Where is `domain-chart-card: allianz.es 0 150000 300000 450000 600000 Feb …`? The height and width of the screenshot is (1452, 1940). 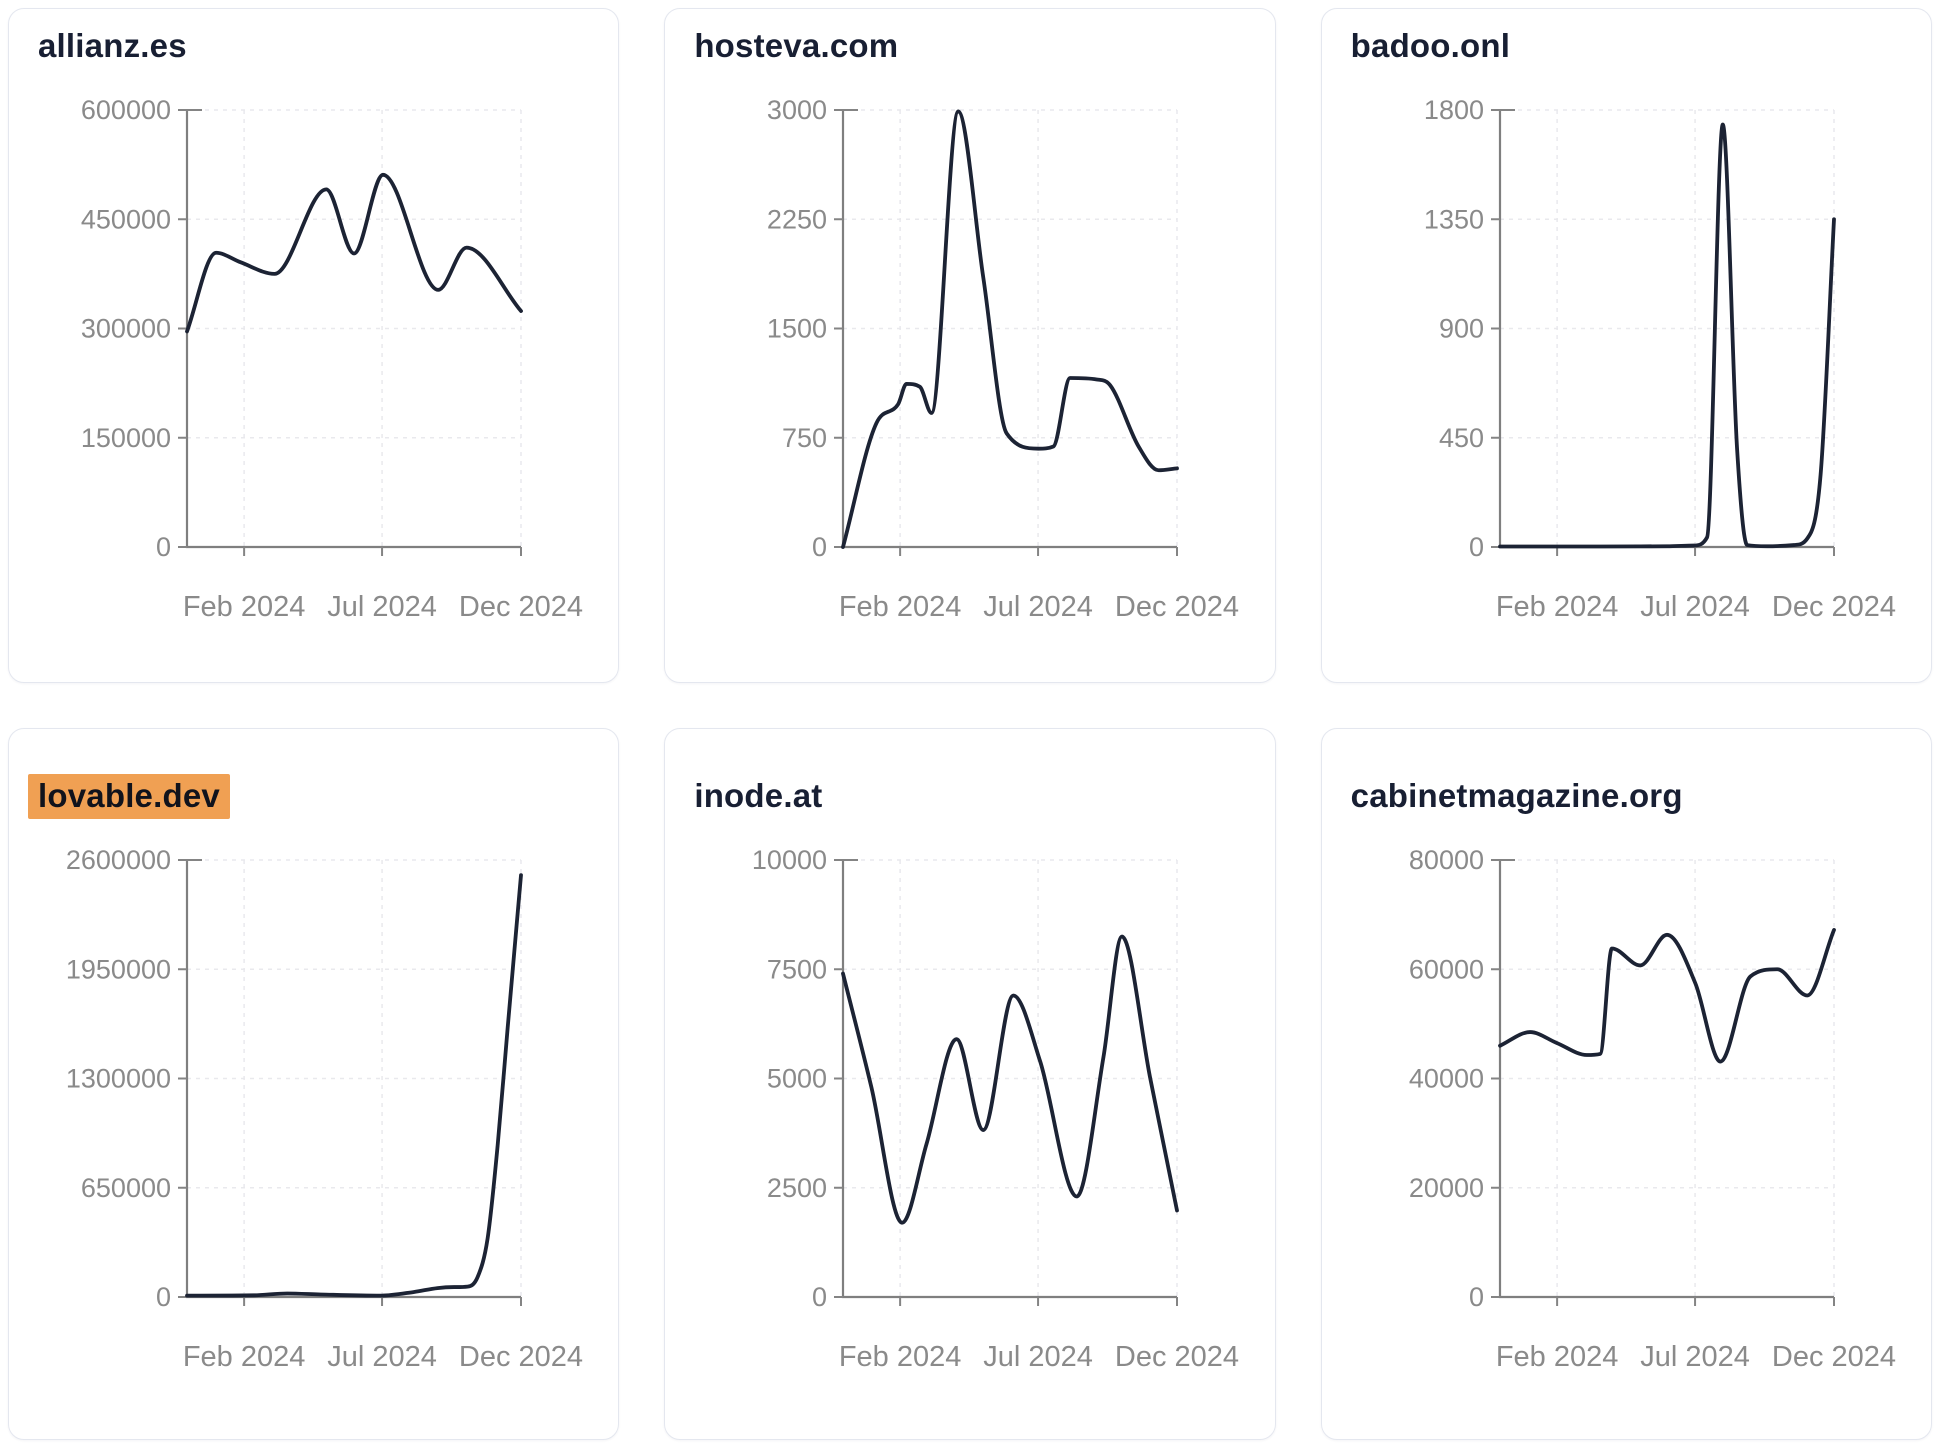 domain-chart-card: allianz.es 0 150000 300000 450000 600000 Feb … is located at coordinates (314, 345).